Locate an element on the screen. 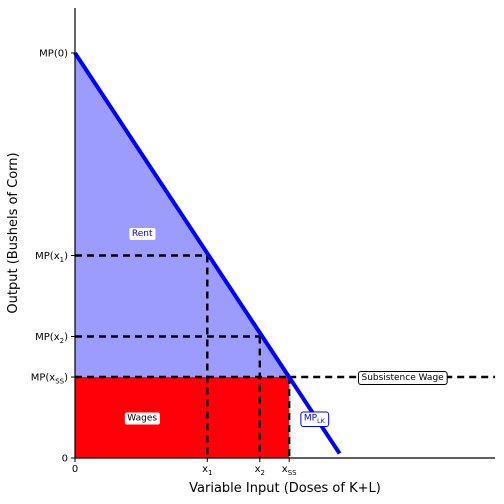  x-tick-label: x2 is located at coordinates (260, 470).